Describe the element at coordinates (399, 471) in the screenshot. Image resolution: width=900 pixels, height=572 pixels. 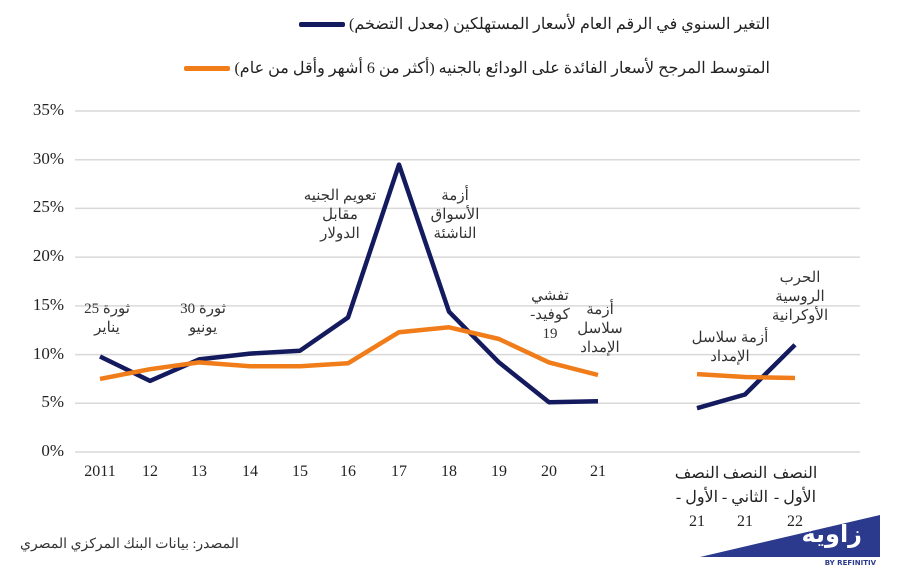
I see `x-tick-label: 17` at that location.